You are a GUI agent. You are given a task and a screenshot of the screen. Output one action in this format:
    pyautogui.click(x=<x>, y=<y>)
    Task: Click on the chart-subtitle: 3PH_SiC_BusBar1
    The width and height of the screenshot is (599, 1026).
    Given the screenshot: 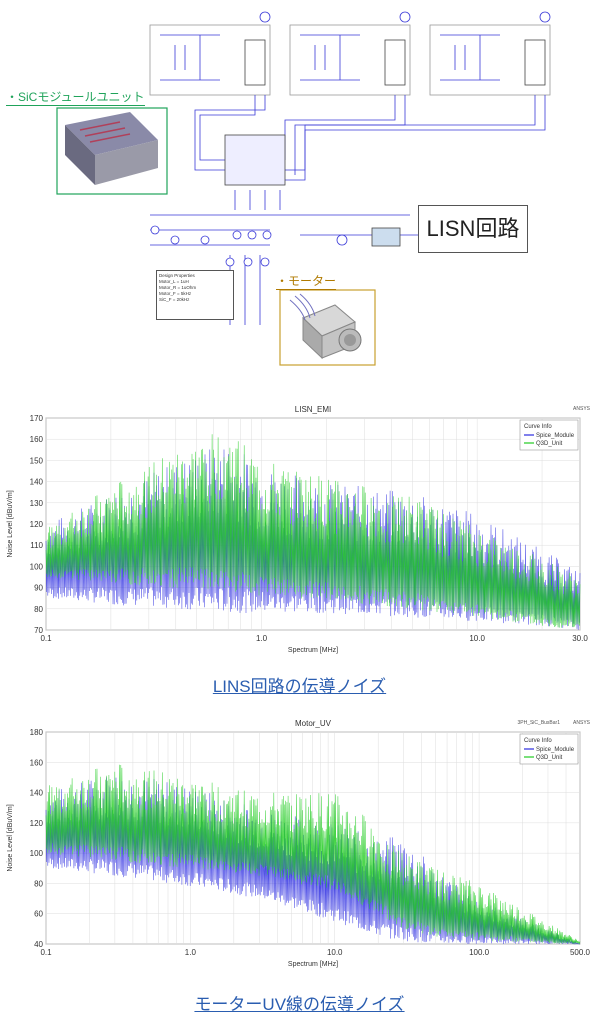 What is the action you would take?
    pyautogui.click(x=538, y=723)
    